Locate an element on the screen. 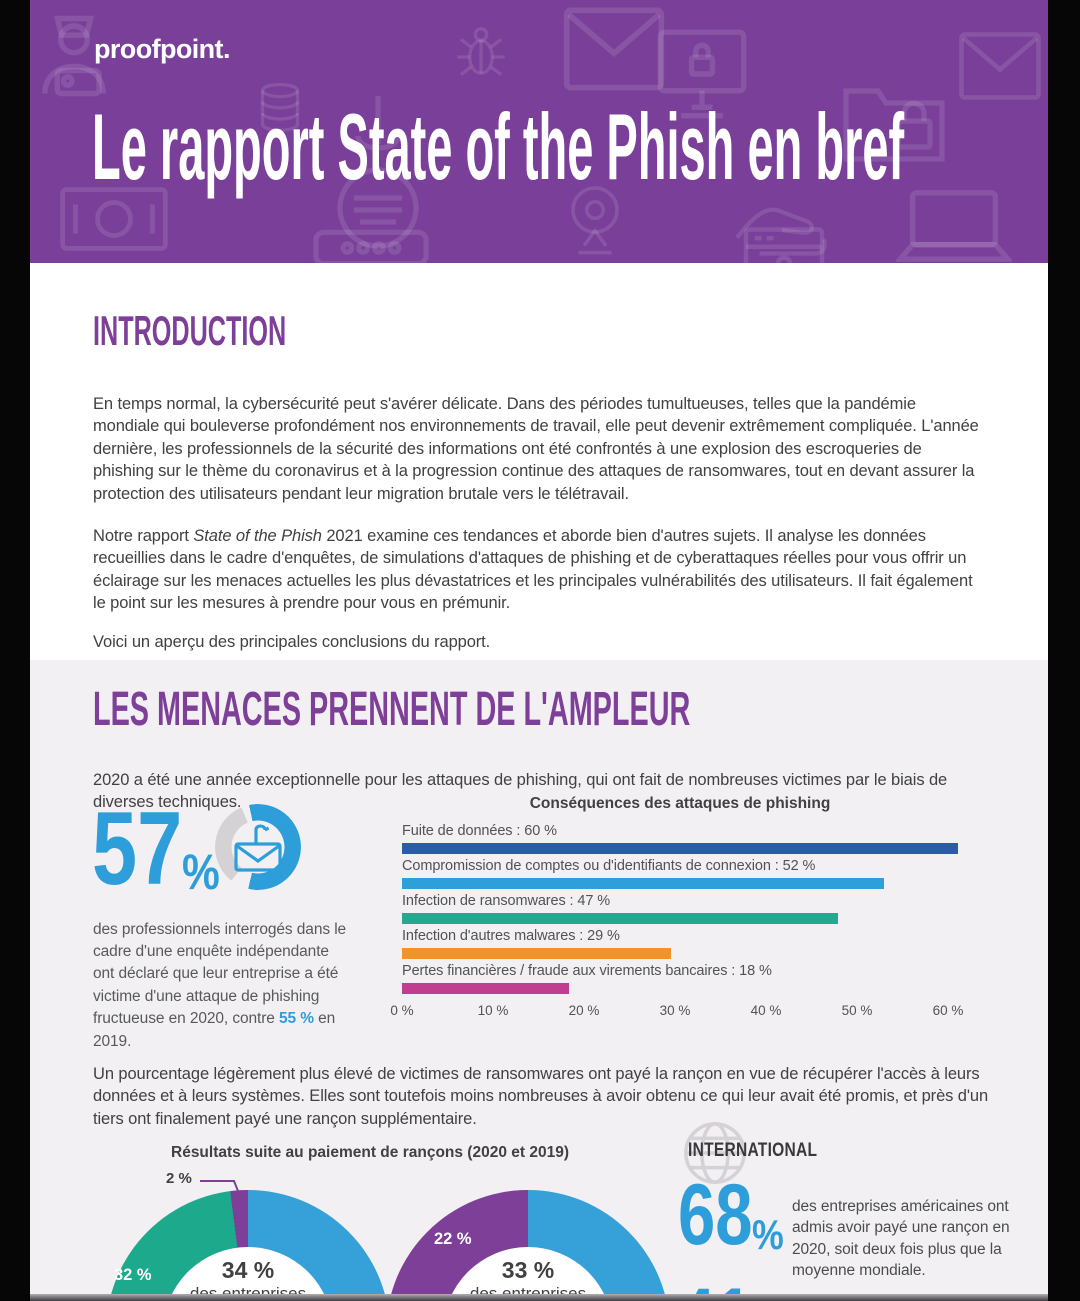  phishing-envelope-hook-icon is located at coordinates (258, 848).